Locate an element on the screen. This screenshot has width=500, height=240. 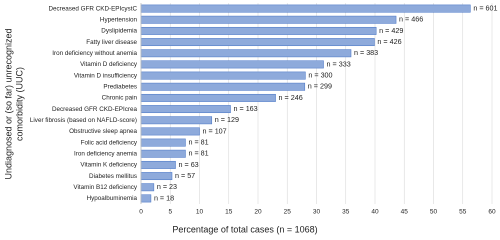
x-tick-label: 30 is located at coordinates (317, 212).